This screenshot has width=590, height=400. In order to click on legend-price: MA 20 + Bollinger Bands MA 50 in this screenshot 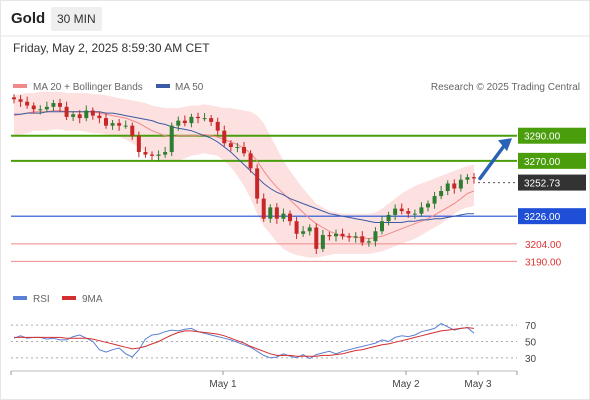, I will do `click(108, 87)`.